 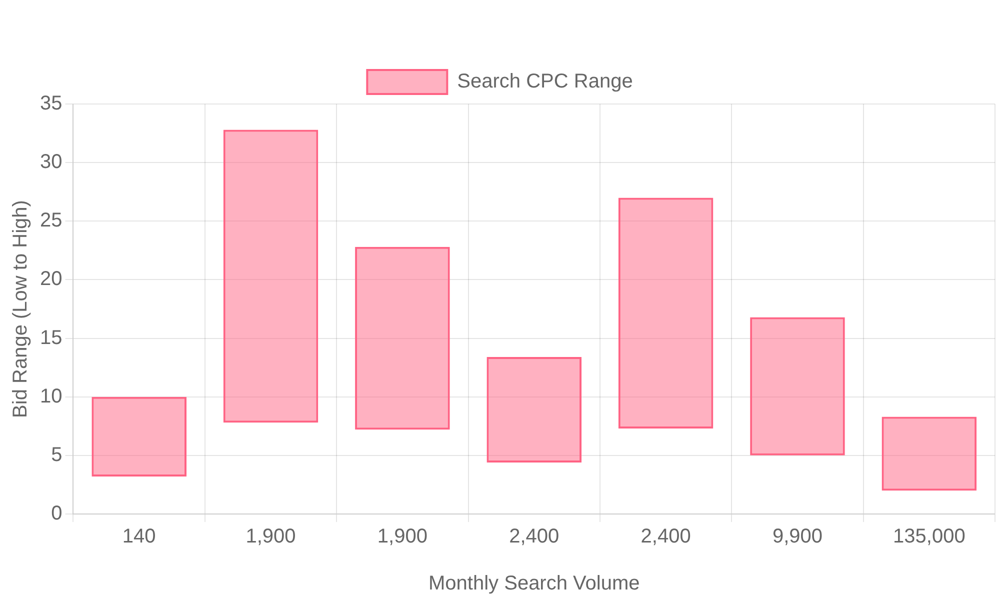 What do you see at coordinates (534, 583) in the screenshot?
I see `x-axis-title: Monthly Search Volume` at bounding box center [534, 583].